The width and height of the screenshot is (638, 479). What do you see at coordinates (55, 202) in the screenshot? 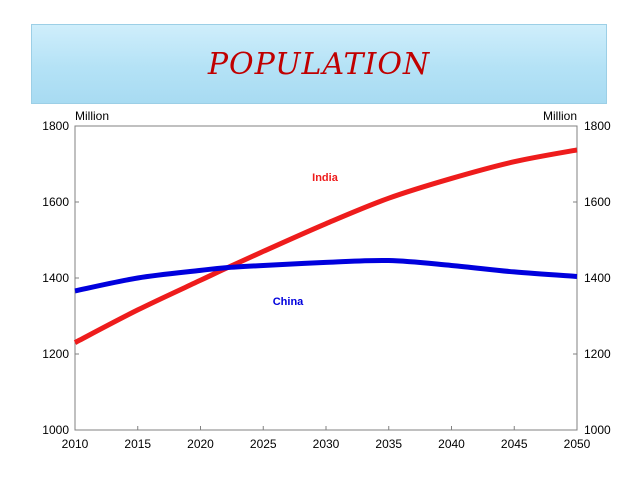
I see `y-tick-label-left: 1600` at bounding box center [55, 202].